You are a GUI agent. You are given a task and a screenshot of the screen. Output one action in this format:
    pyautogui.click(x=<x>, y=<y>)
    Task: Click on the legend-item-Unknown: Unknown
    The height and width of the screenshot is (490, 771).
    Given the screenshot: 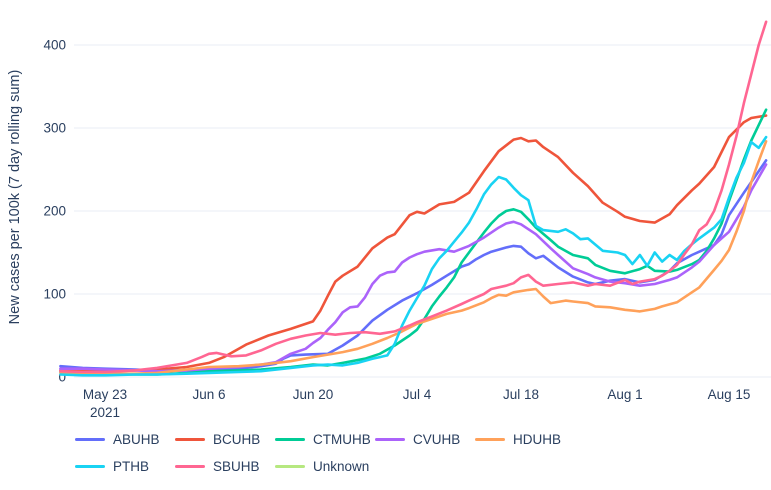 What is the action you would take?
    pyautogui.click(x=325, y=466)
    